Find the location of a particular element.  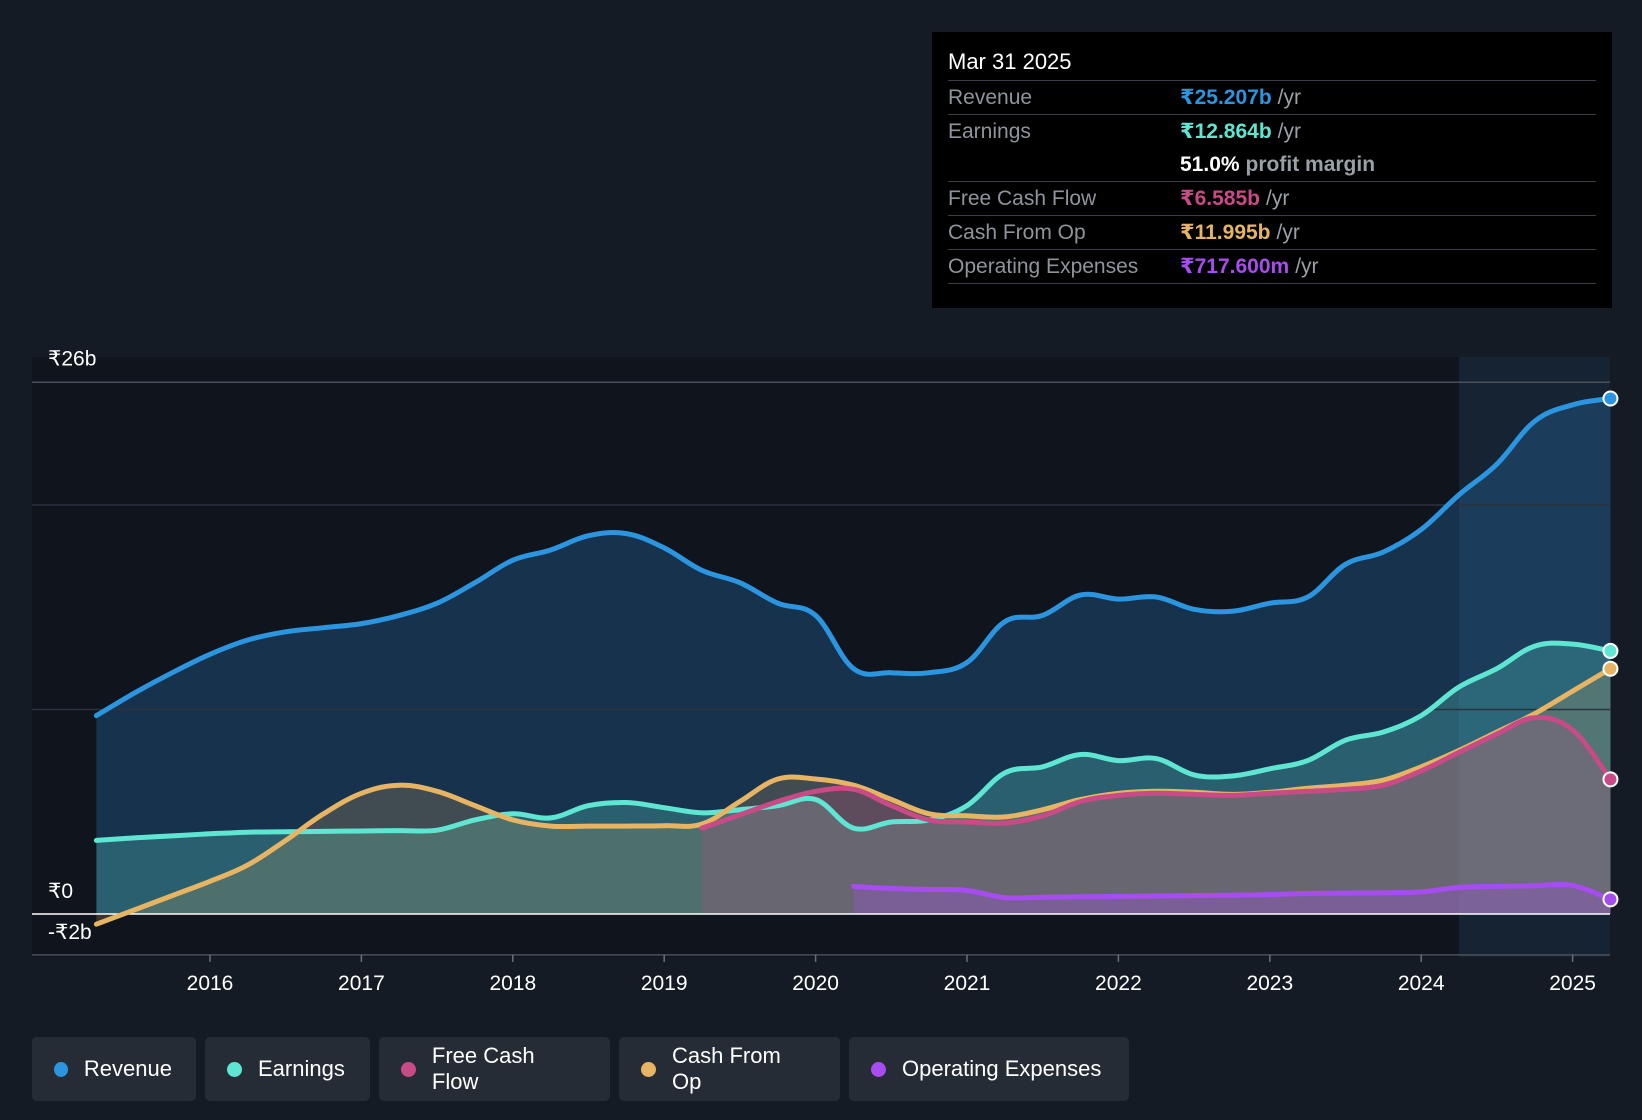

x-tick-label: 2018 is located at coordinates (512, 983).